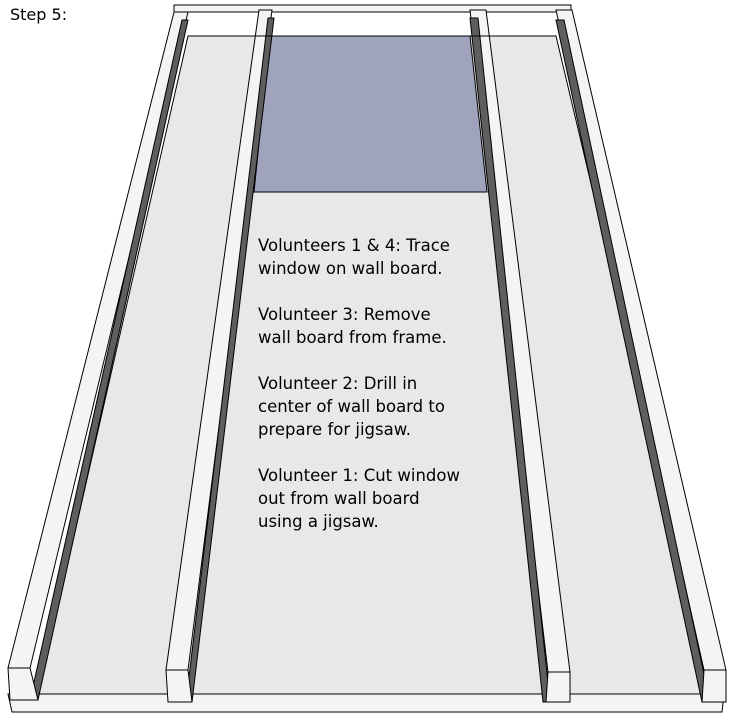  I want to click on stud-right-end, so click(714, 686).